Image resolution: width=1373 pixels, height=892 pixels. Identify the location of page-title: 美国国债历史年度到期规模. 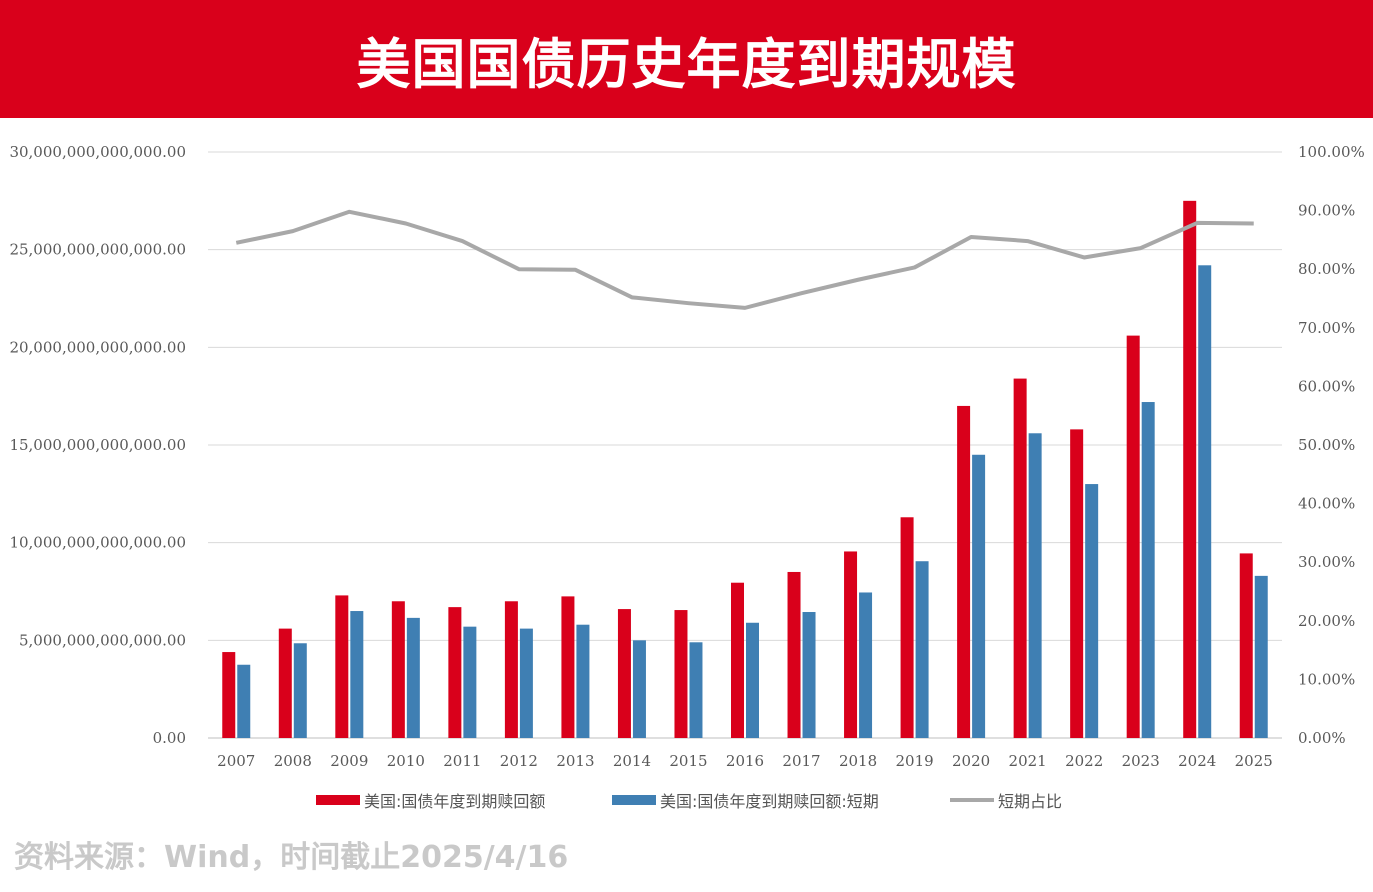
(686, 64).